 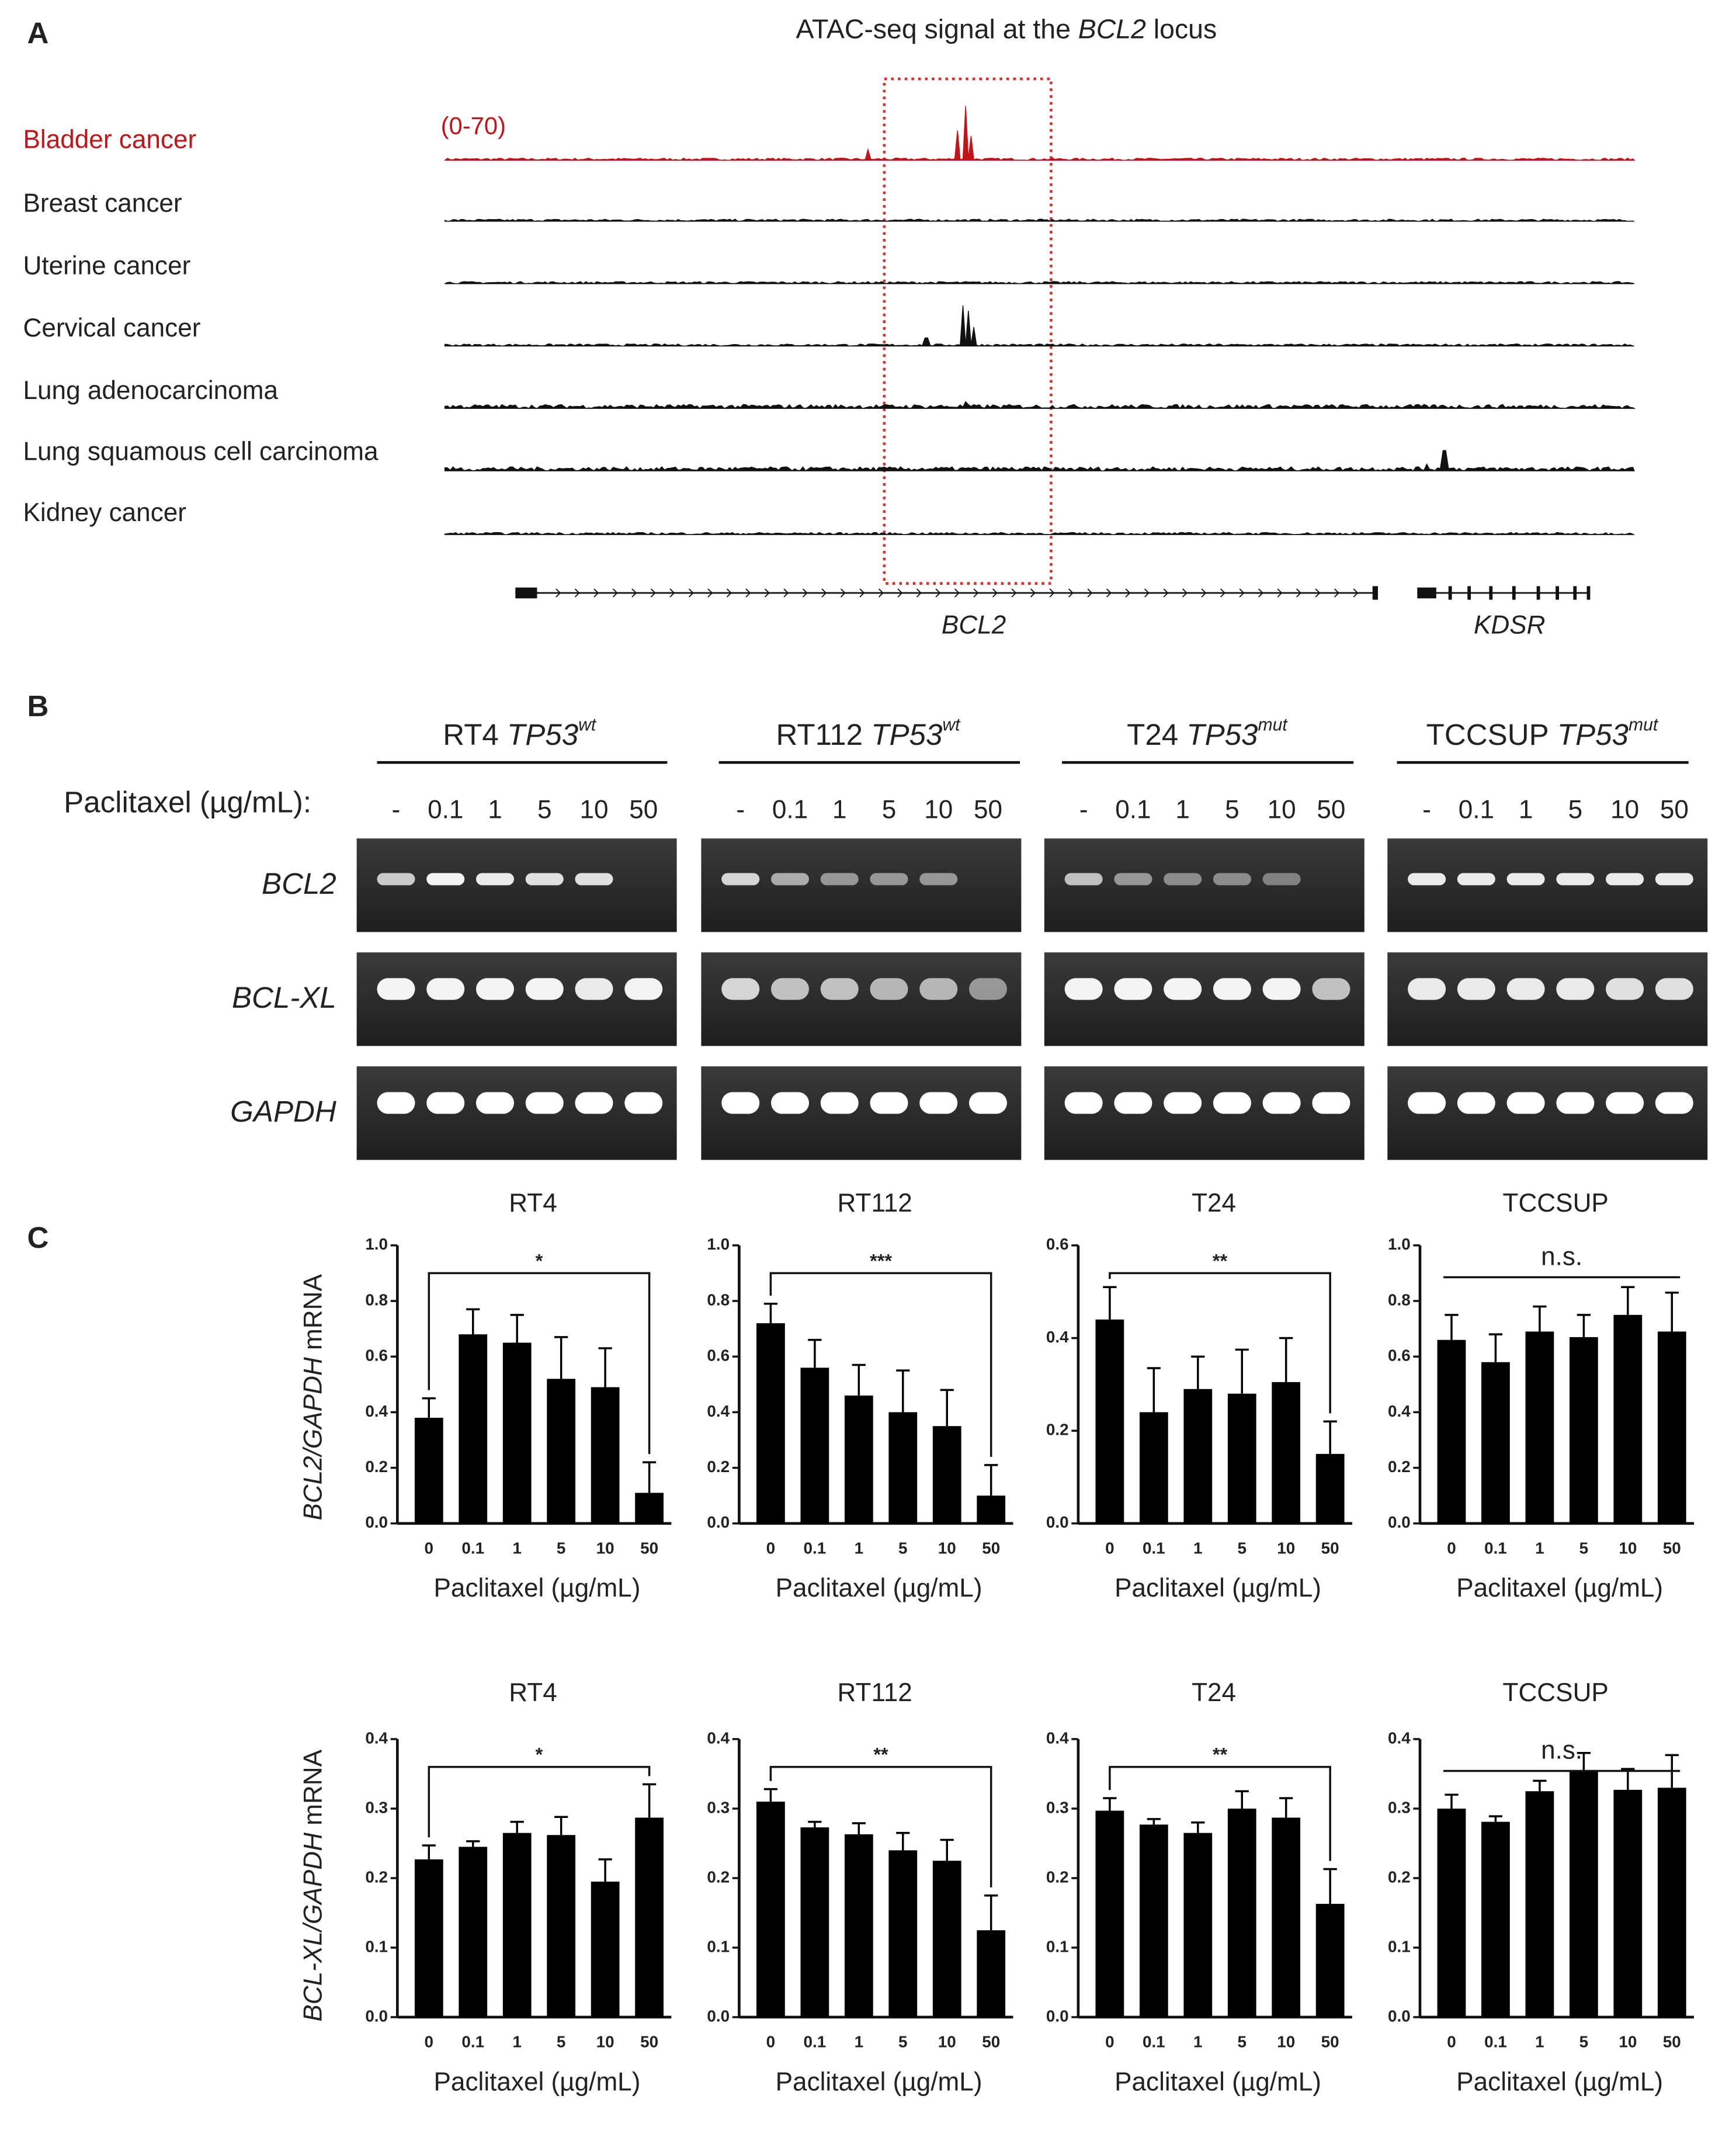 What do you see at coordinates (1510, 625) in the screenshot?
I see `gene-name: KDSR` at bounding box center [1510, 625].